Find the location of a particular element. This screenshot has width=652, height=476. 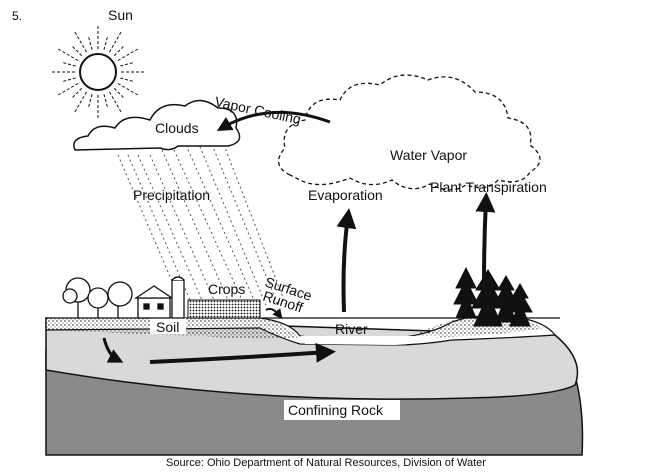

evaporation-label: Evaporation is located at coordinates (345, 195).